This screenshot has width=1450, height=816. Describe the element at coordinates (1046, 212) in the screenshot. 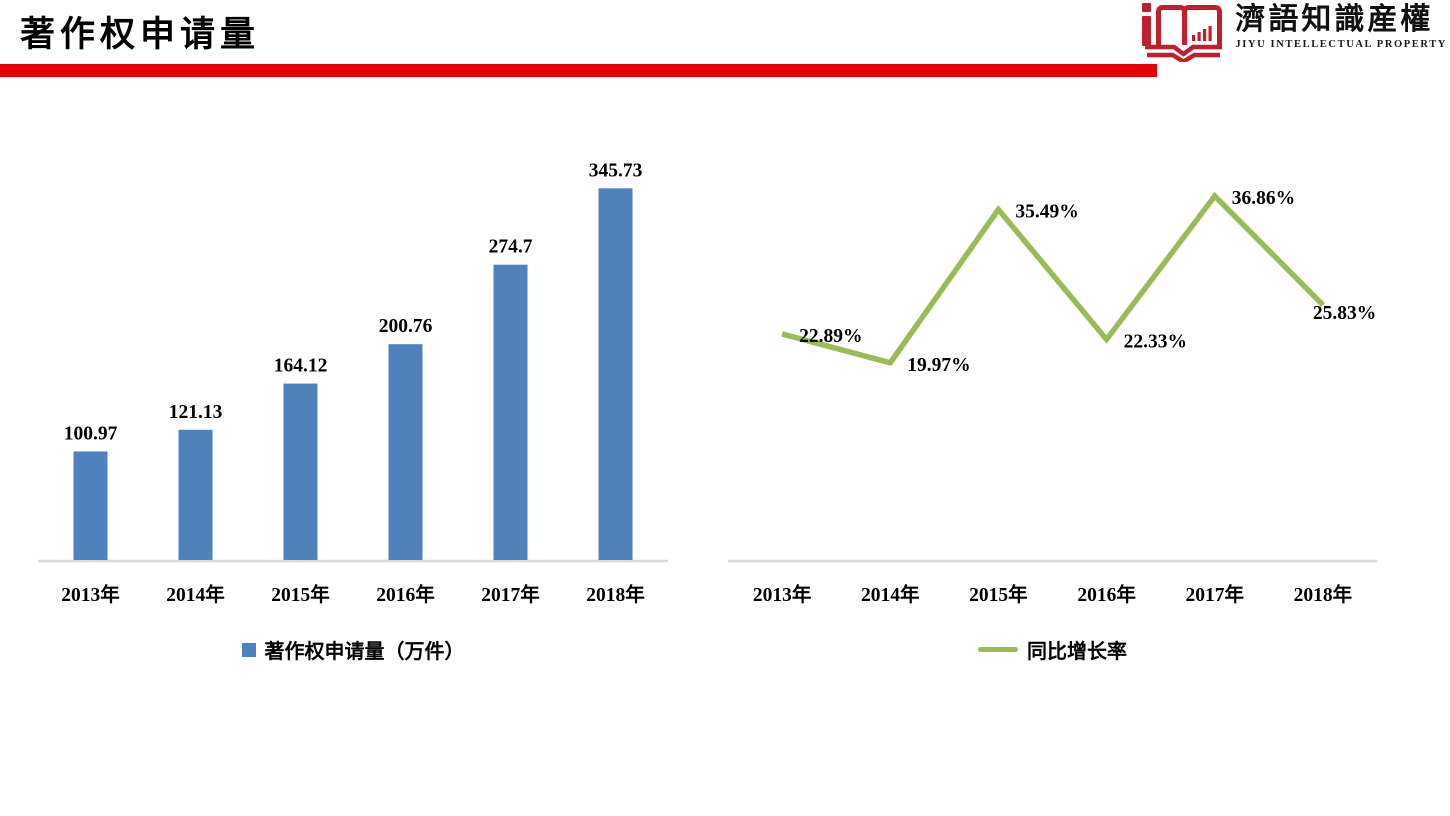

I see `point-value-label: 35.49%` at that location.